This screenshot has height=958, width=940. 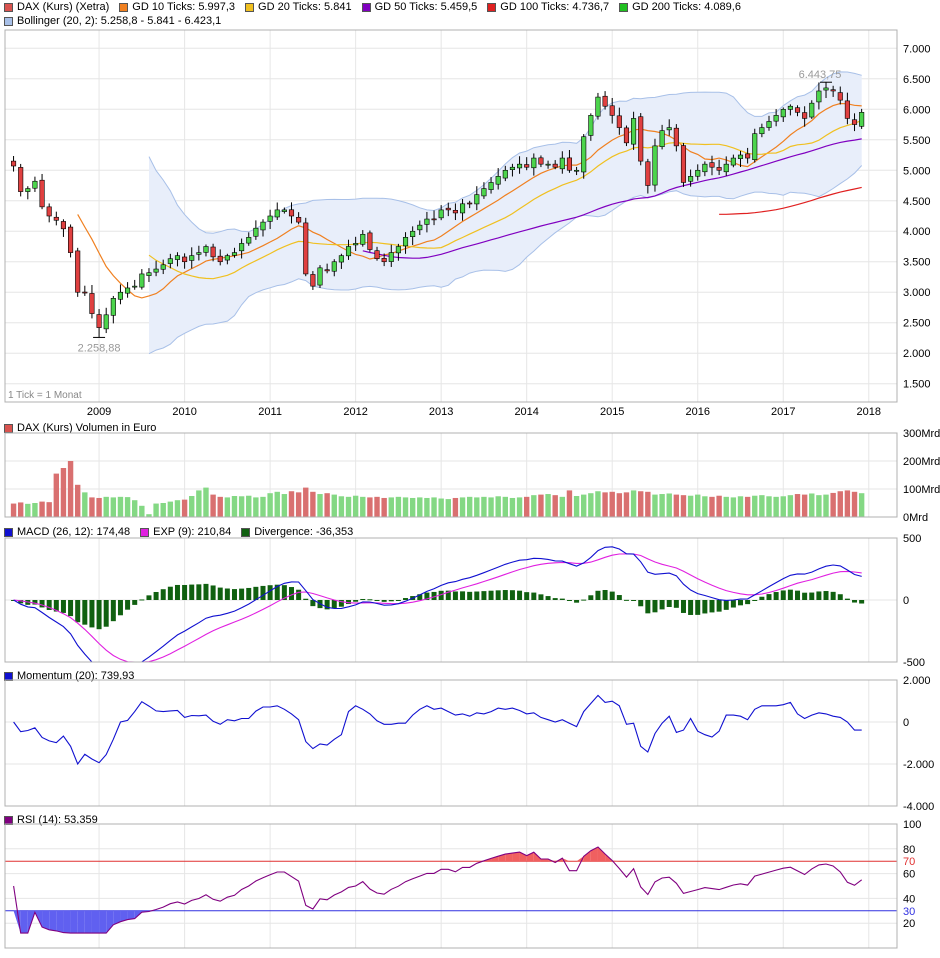 I want to click on momentum-line, so click(x=437, y=730).